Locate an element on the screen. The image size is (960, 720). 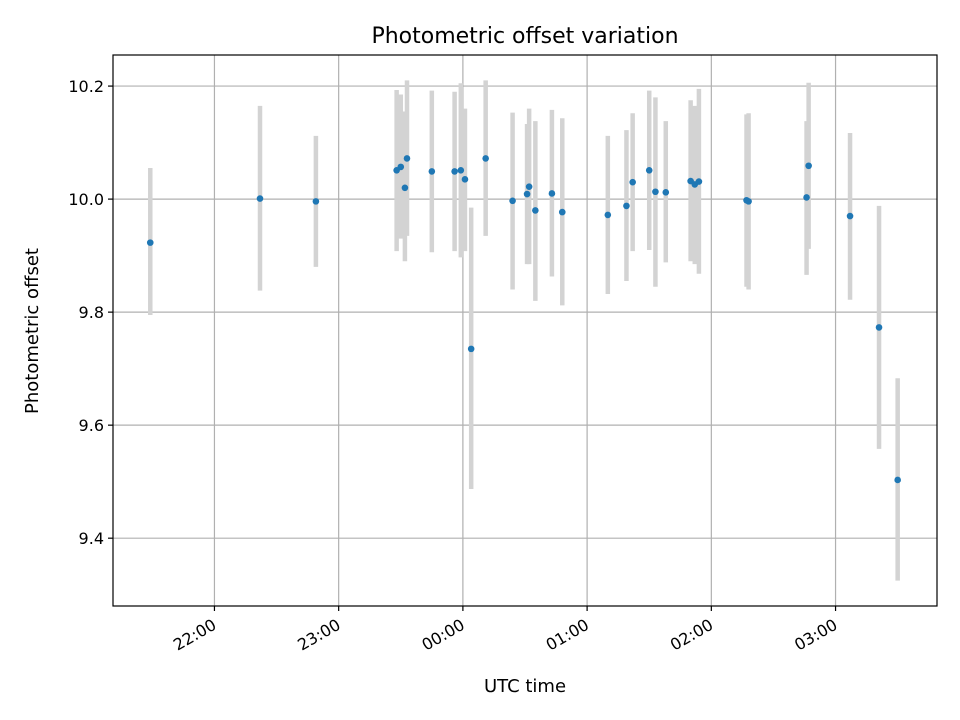
x-tick-label: 01:00 is located at coordinates (567, 635).